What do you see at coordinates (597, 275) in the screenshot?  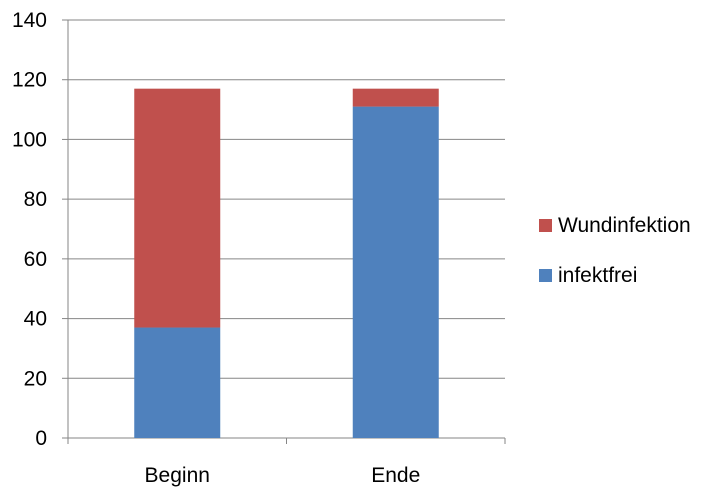 I see `legend-label-infektfrei: infektfrei` at bounding box center [597, 275].